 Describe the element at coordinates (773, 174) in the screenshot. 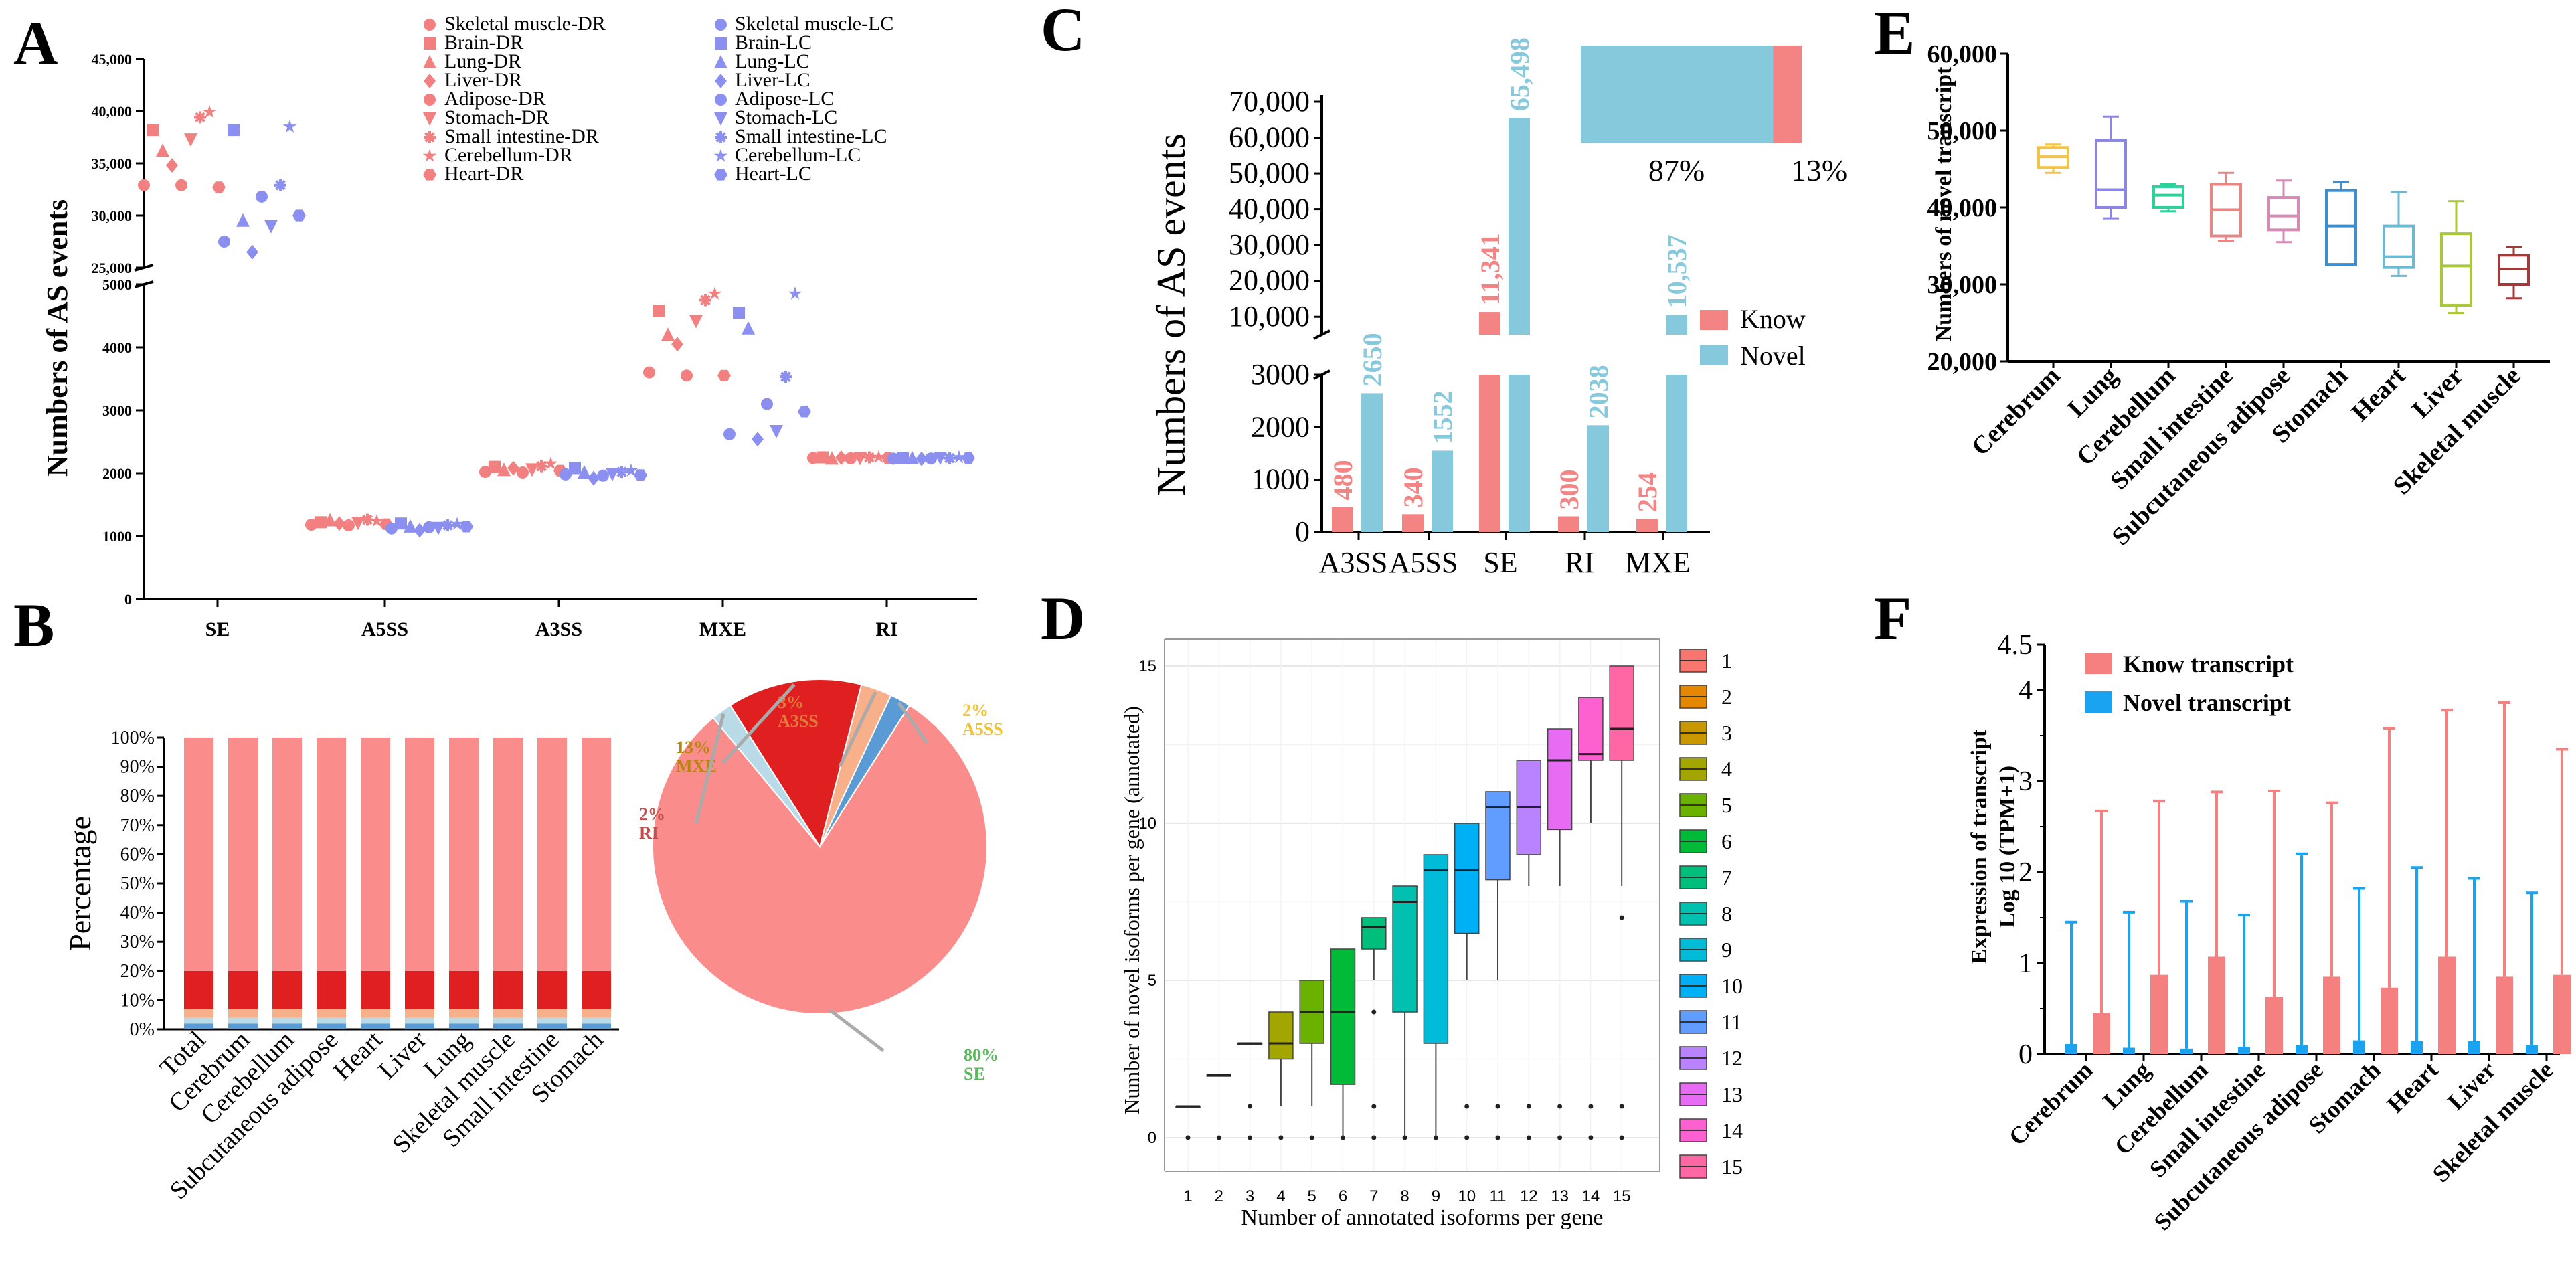

I see `legend-item-lc: Heart-LC` at that location.